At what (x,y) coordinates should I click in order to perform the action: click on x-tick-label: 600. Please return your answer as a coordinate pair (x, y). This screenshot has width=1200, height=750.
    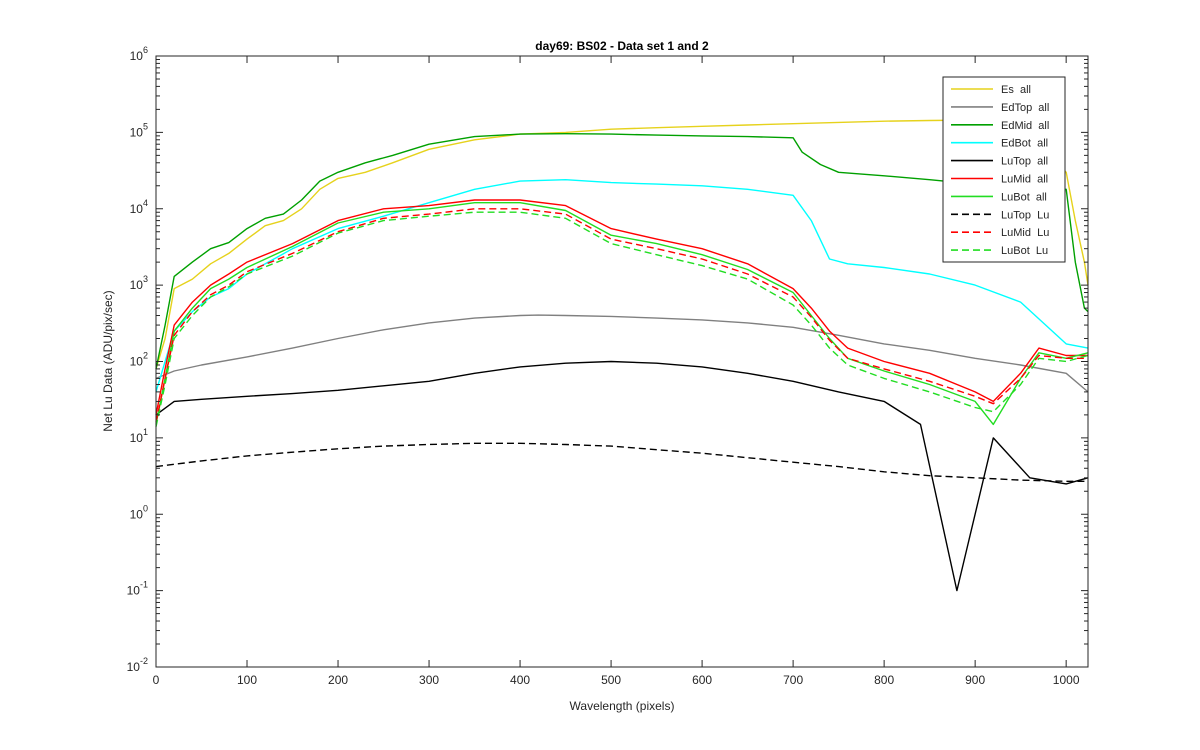
    Looking at the image, I should click on (702, 680).